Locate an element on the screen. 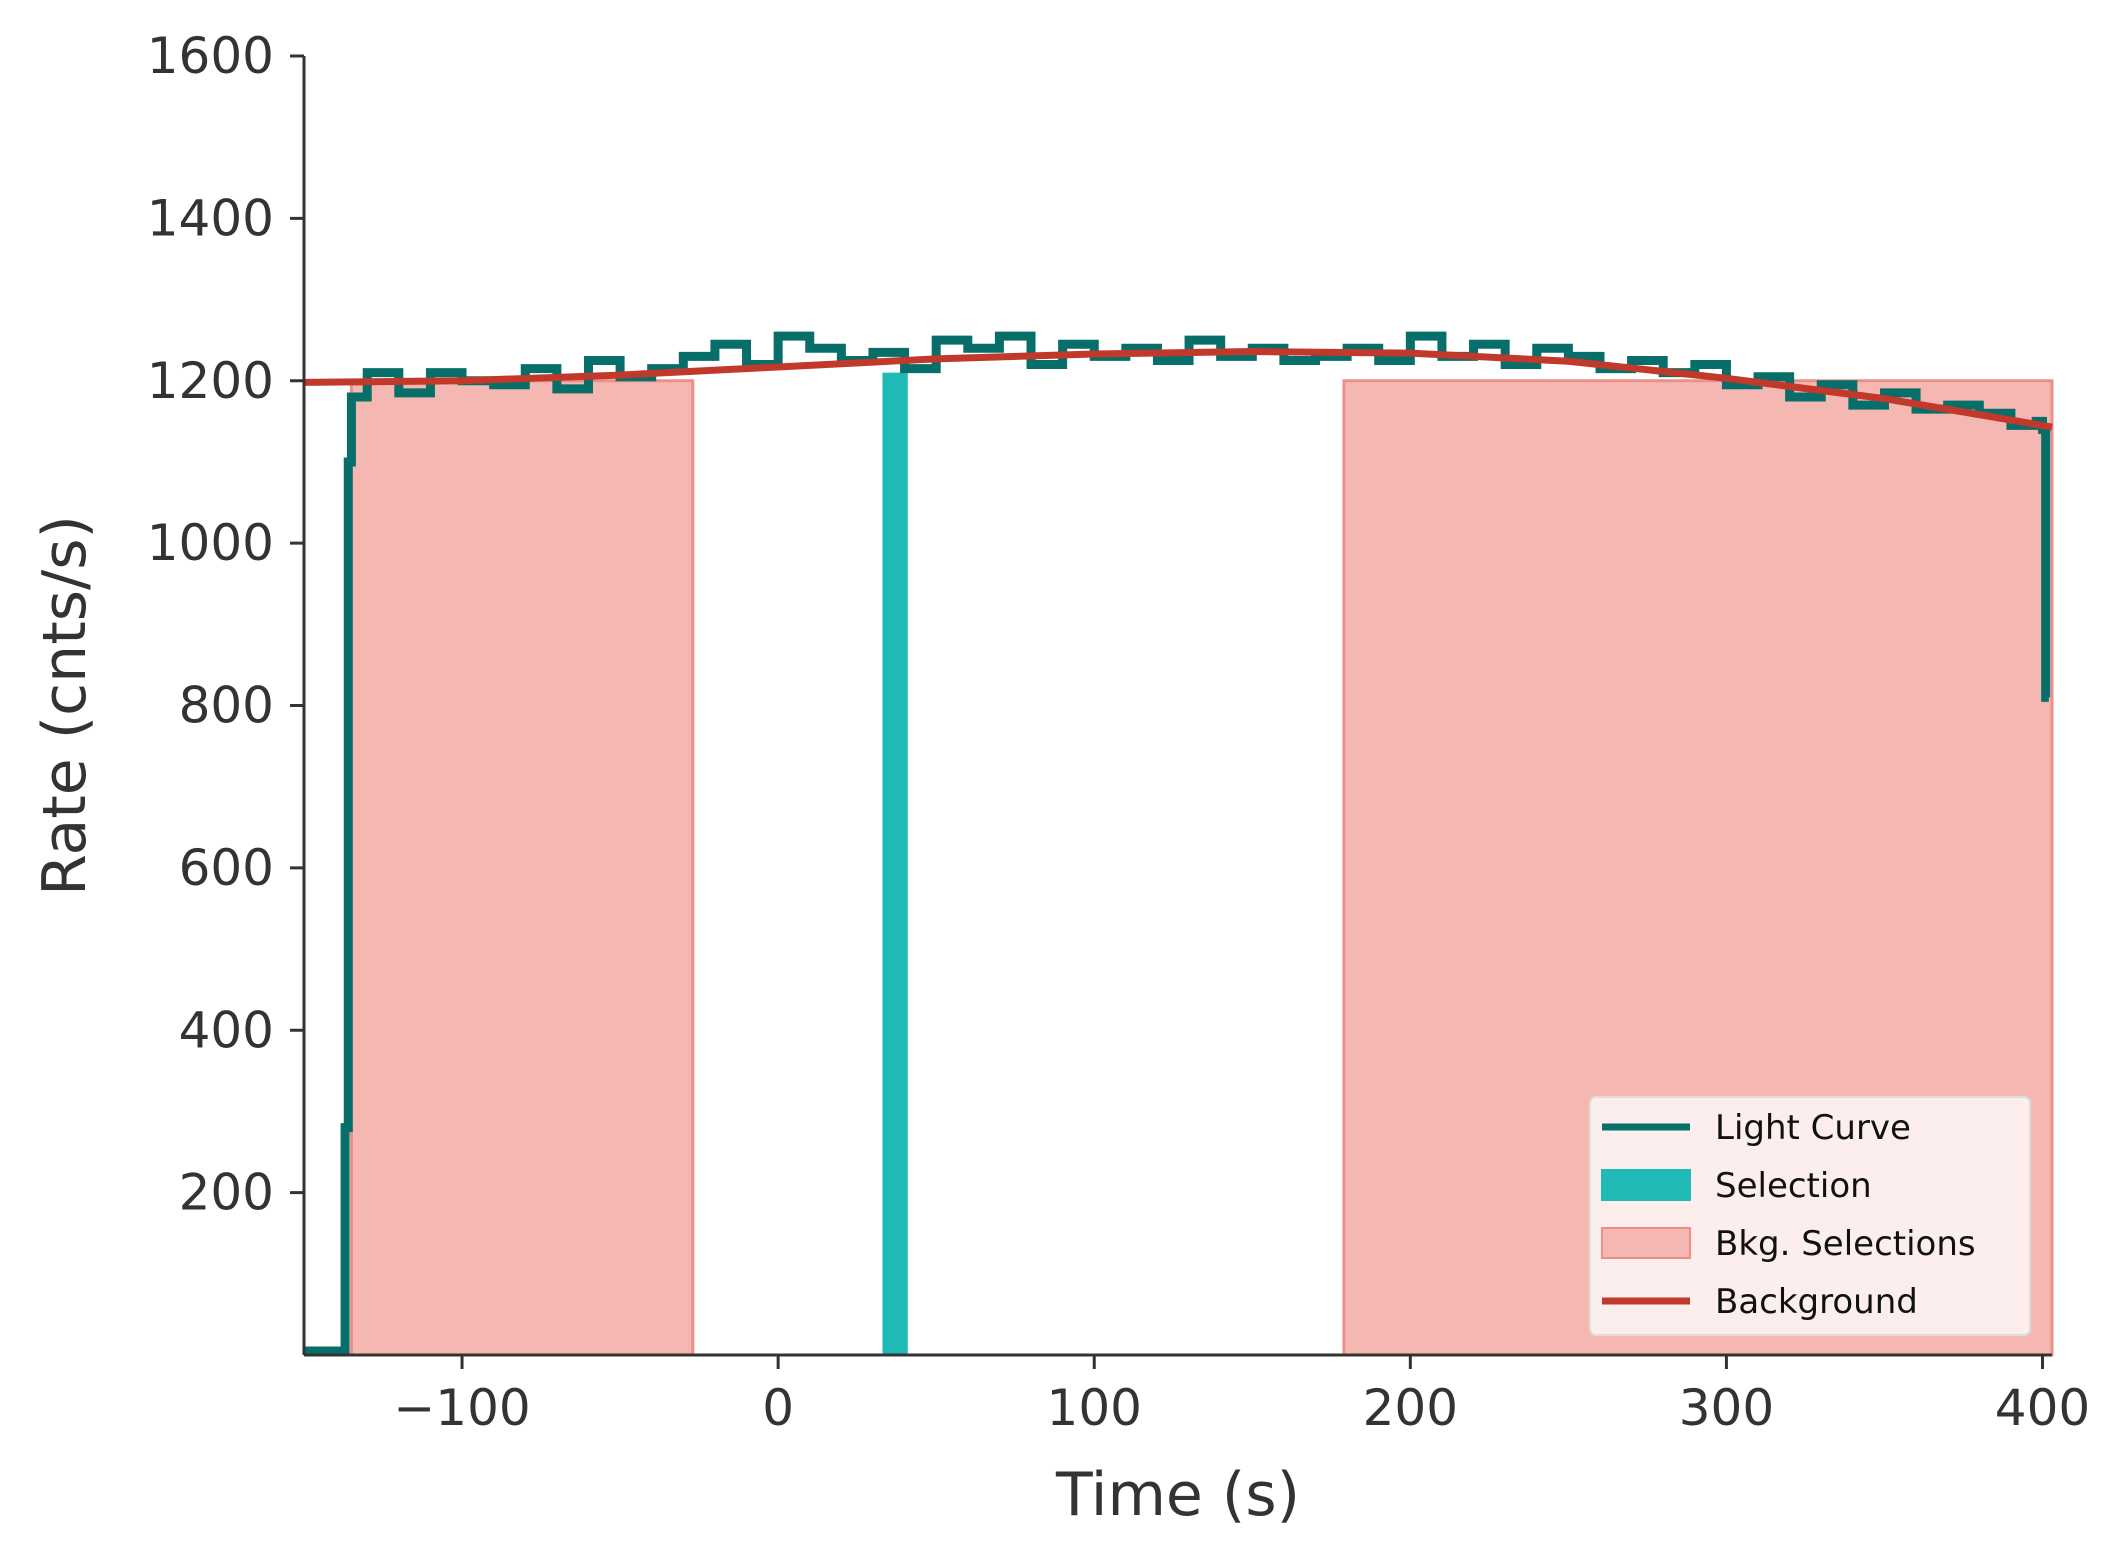 This screenshot has width=2117, height=1559. y-tick-label: 400 is located at coordinates (226, 1030).